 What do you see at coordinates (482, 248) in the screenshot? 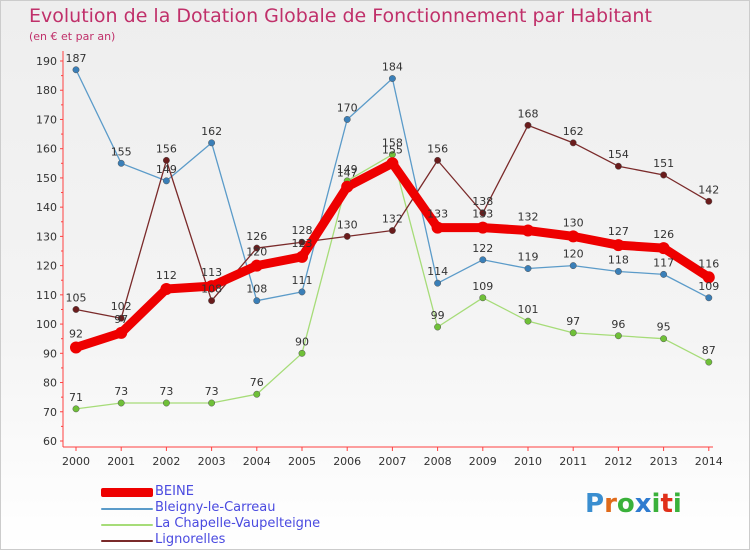
I see `data-label: 122` at bounding box center [482, 248].